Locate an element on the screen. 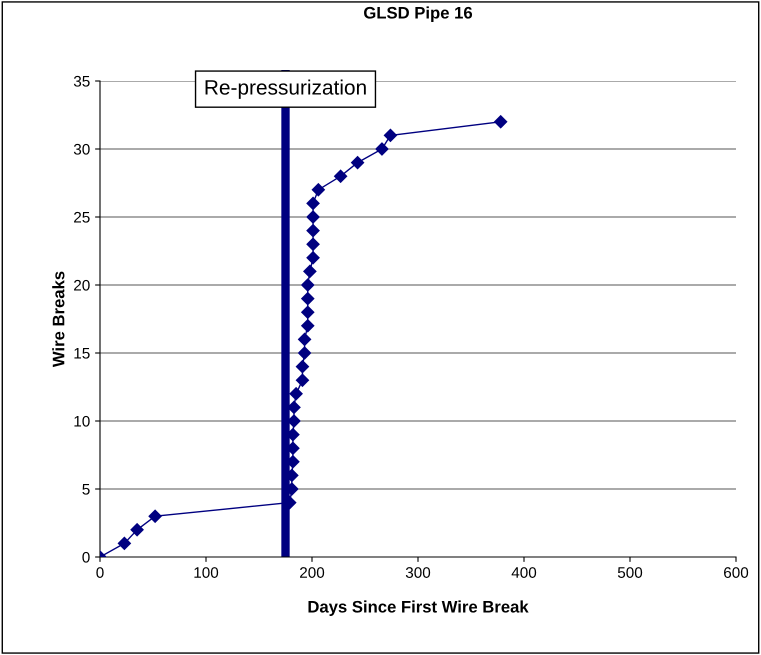  y-axis-title: Wire Breaks is located at coordinates (58, 320).